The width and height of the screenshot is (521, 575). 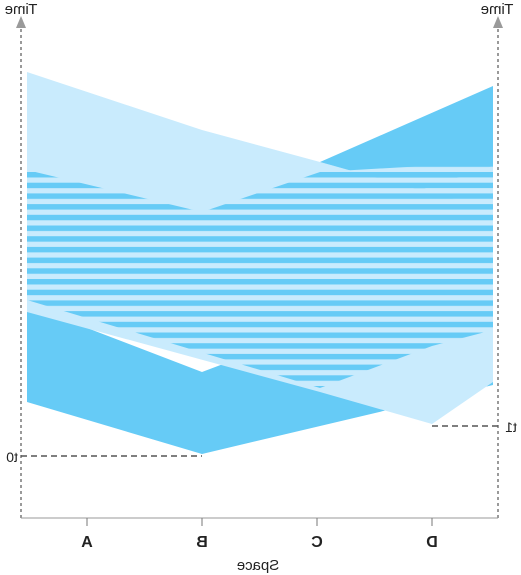 I want to click on dark-band-upper-right, so click(x=406, y=138).